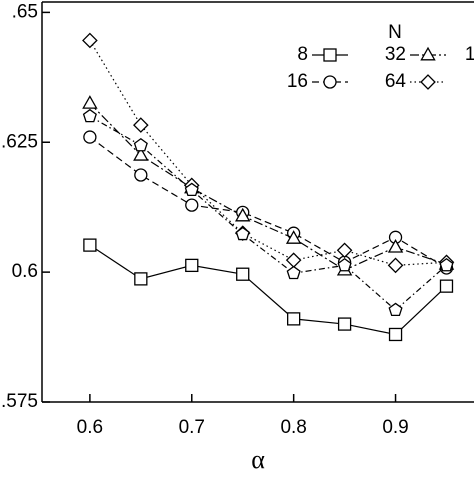  Describe the element at coordinates (25, 271) in the screenshot. I see `y-tick-label: 0.6` at that location.